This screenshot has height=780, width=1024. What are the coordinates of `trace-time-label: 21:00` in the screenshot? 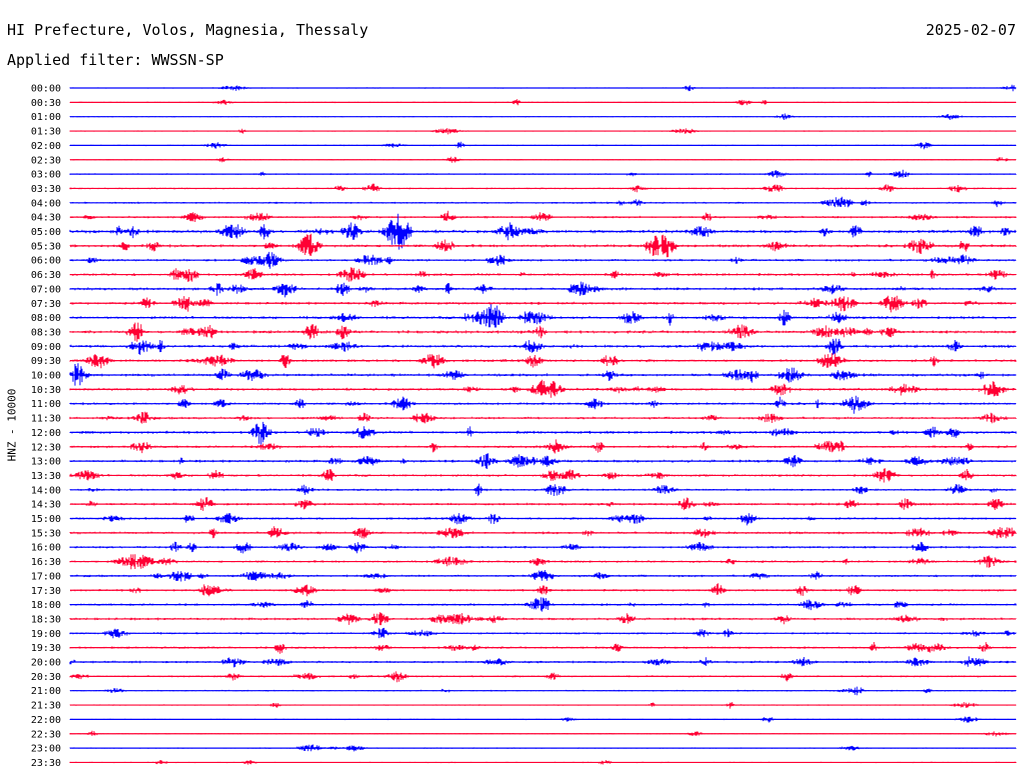 It's located at (46, 691).